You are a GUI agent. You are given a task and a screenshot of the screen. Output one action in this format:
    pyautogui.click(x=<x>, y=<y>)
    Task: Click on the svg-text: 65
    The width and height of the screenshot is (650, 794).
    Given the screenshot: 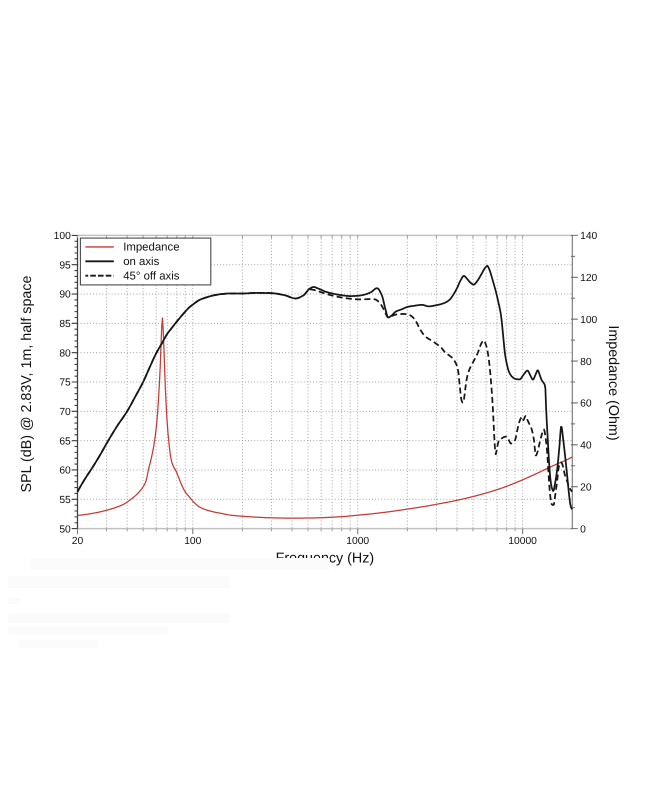 What is the action you would take?
    pyautogui.click(x=65, y=441)
    